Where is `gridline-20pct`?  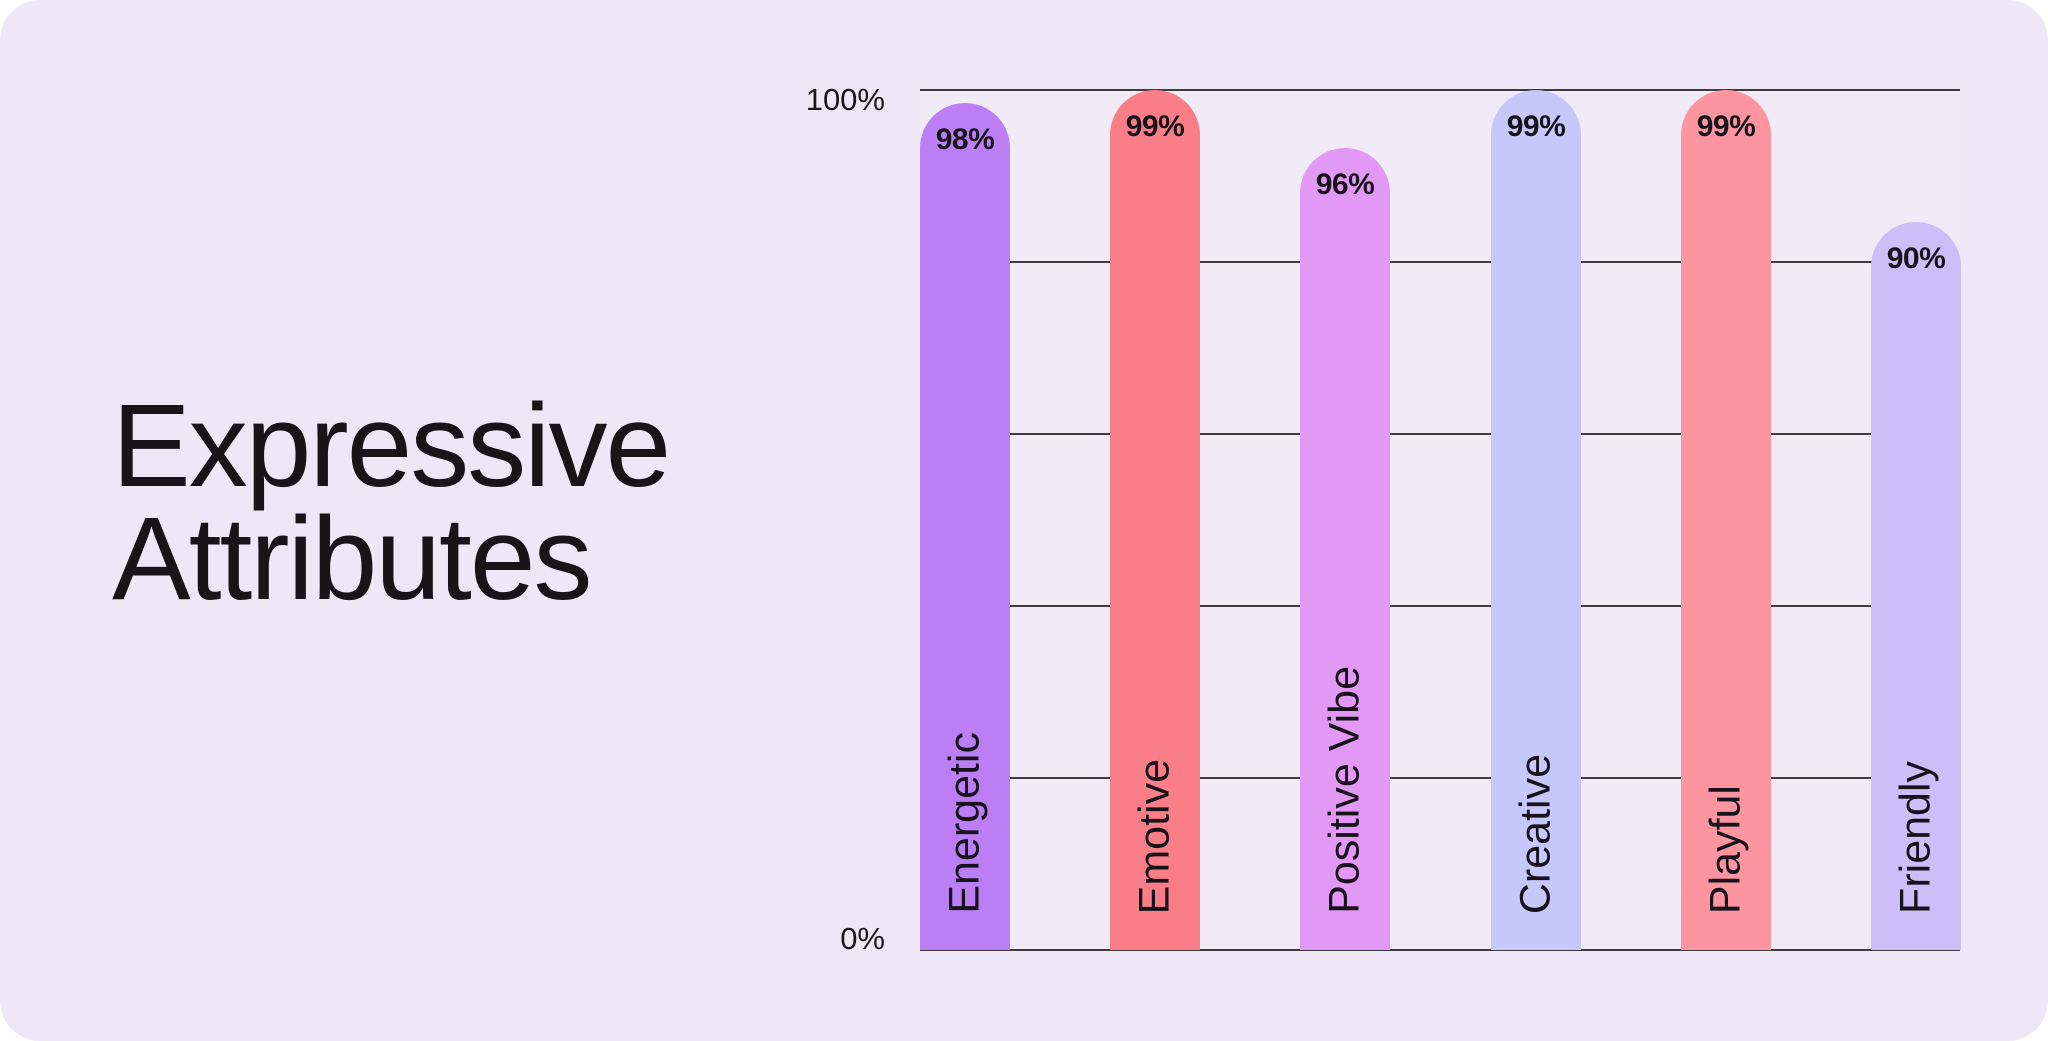 gridline-20pct is located at coordinates (1440, 778).